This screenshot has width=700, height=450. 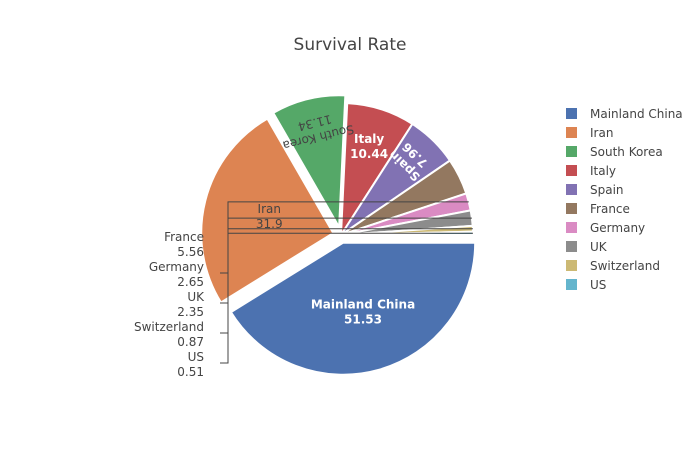 What do you see at coordinates (617, 228) in the screenshot?
I see `legend-label-germany: Germany` at bounding box center [617, 228].